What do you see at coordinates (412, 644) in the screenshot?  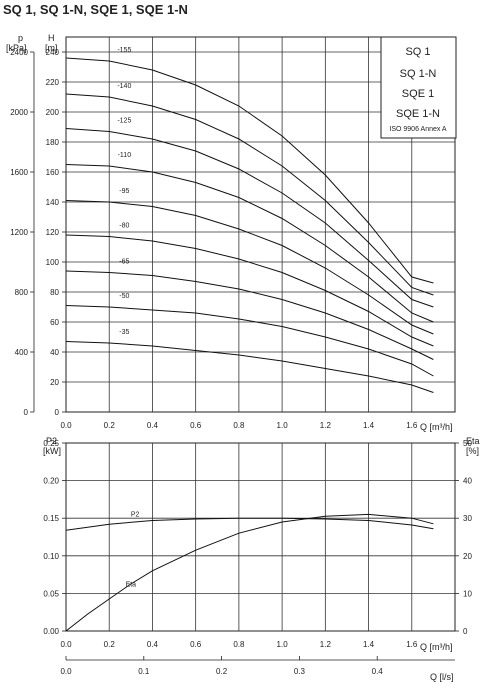 I see `flow-tick-label-m3h: 1.6` at bounding box center [412, 644].